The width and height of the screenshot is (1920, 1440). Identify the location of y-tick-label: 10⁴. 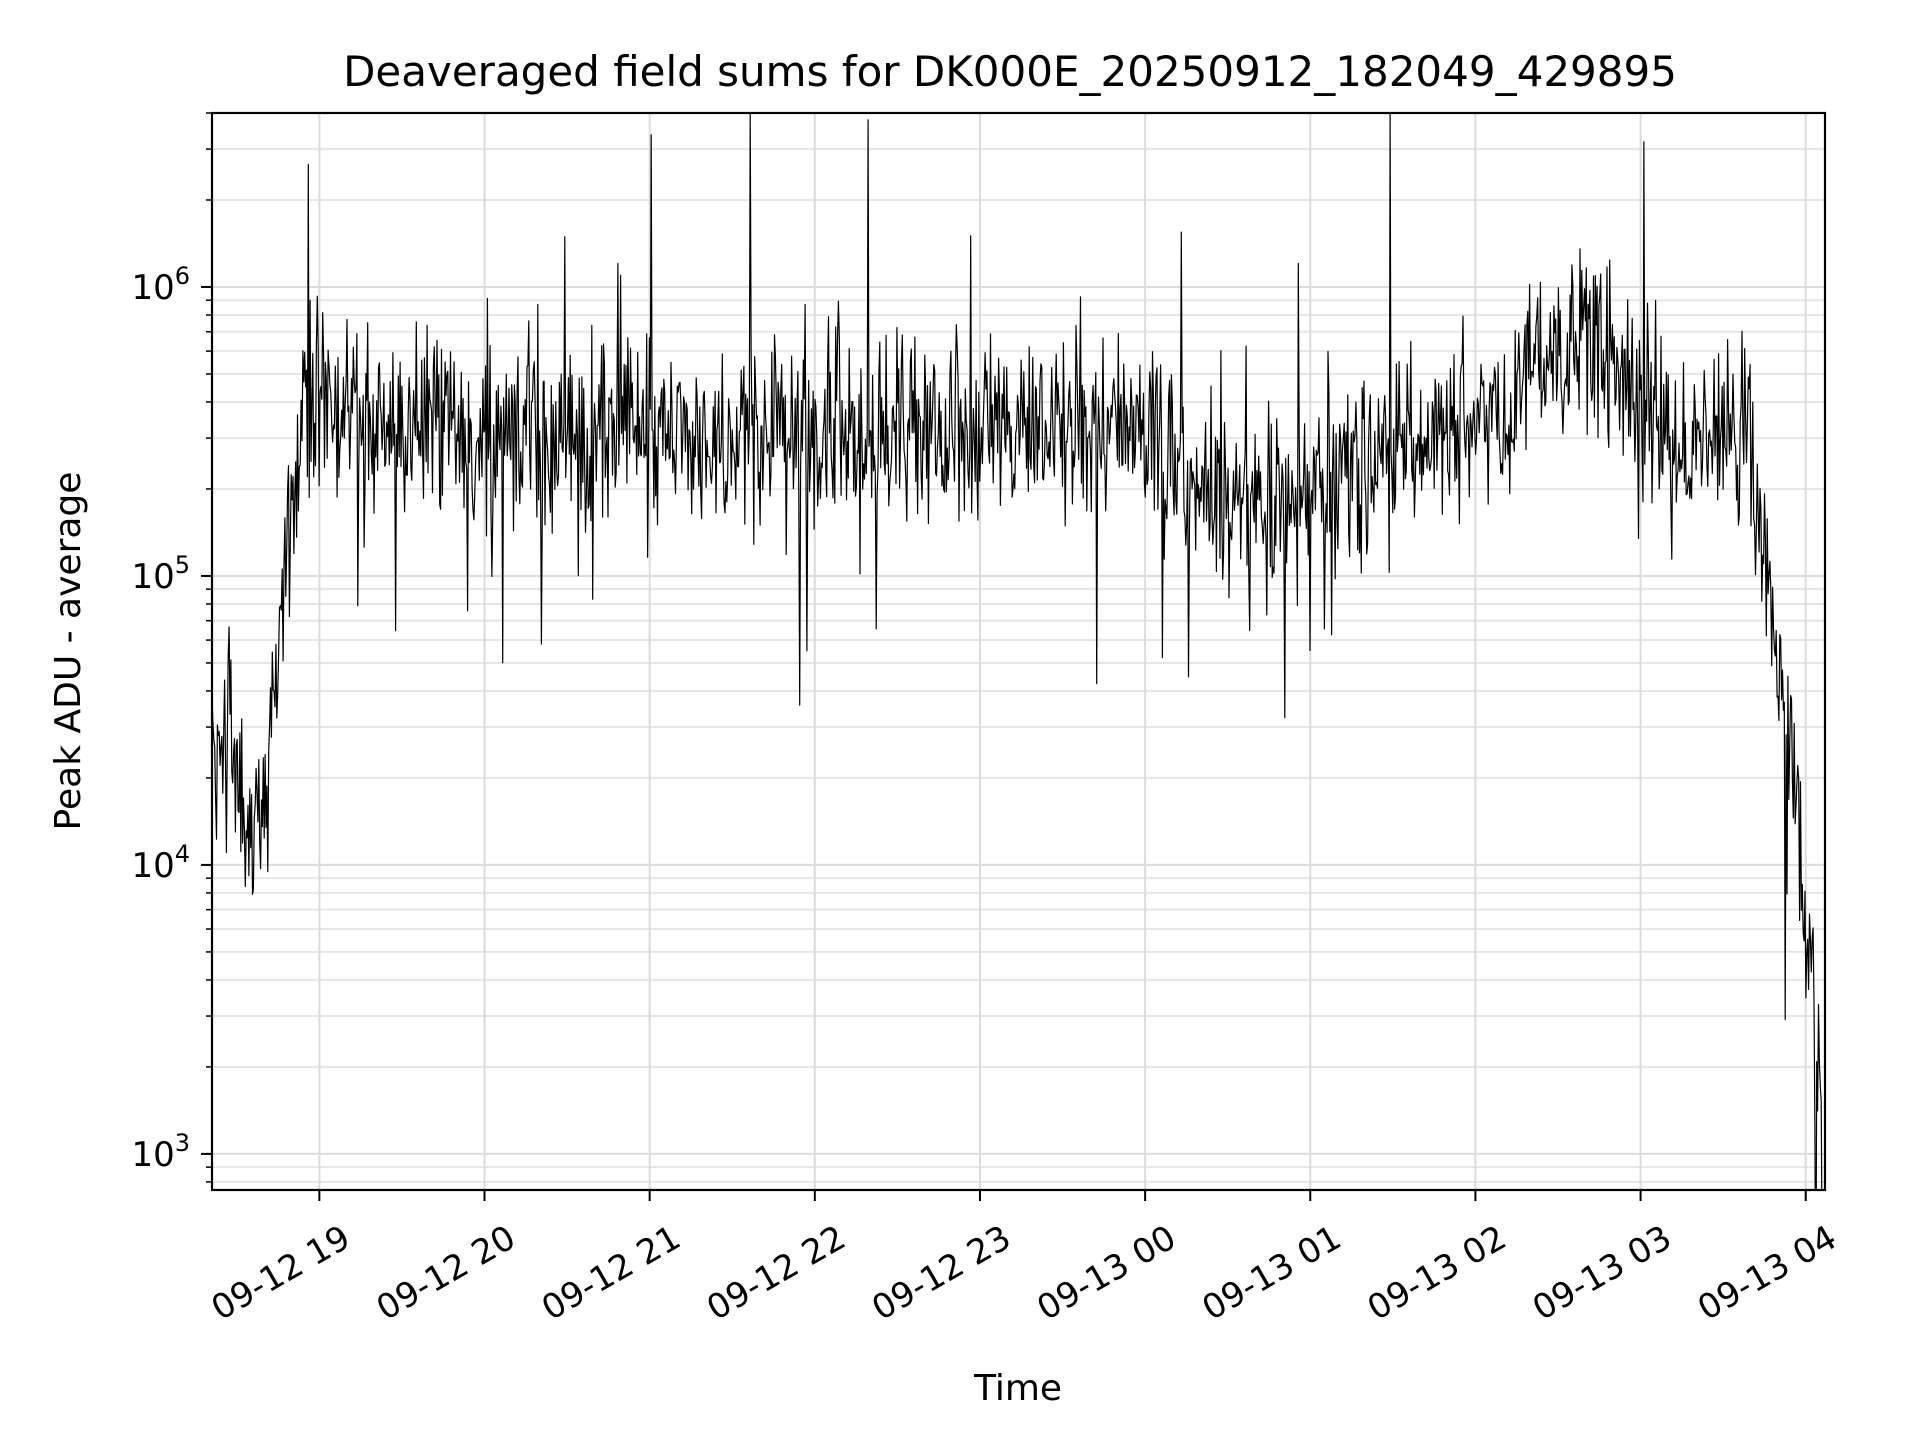
(160, 863).